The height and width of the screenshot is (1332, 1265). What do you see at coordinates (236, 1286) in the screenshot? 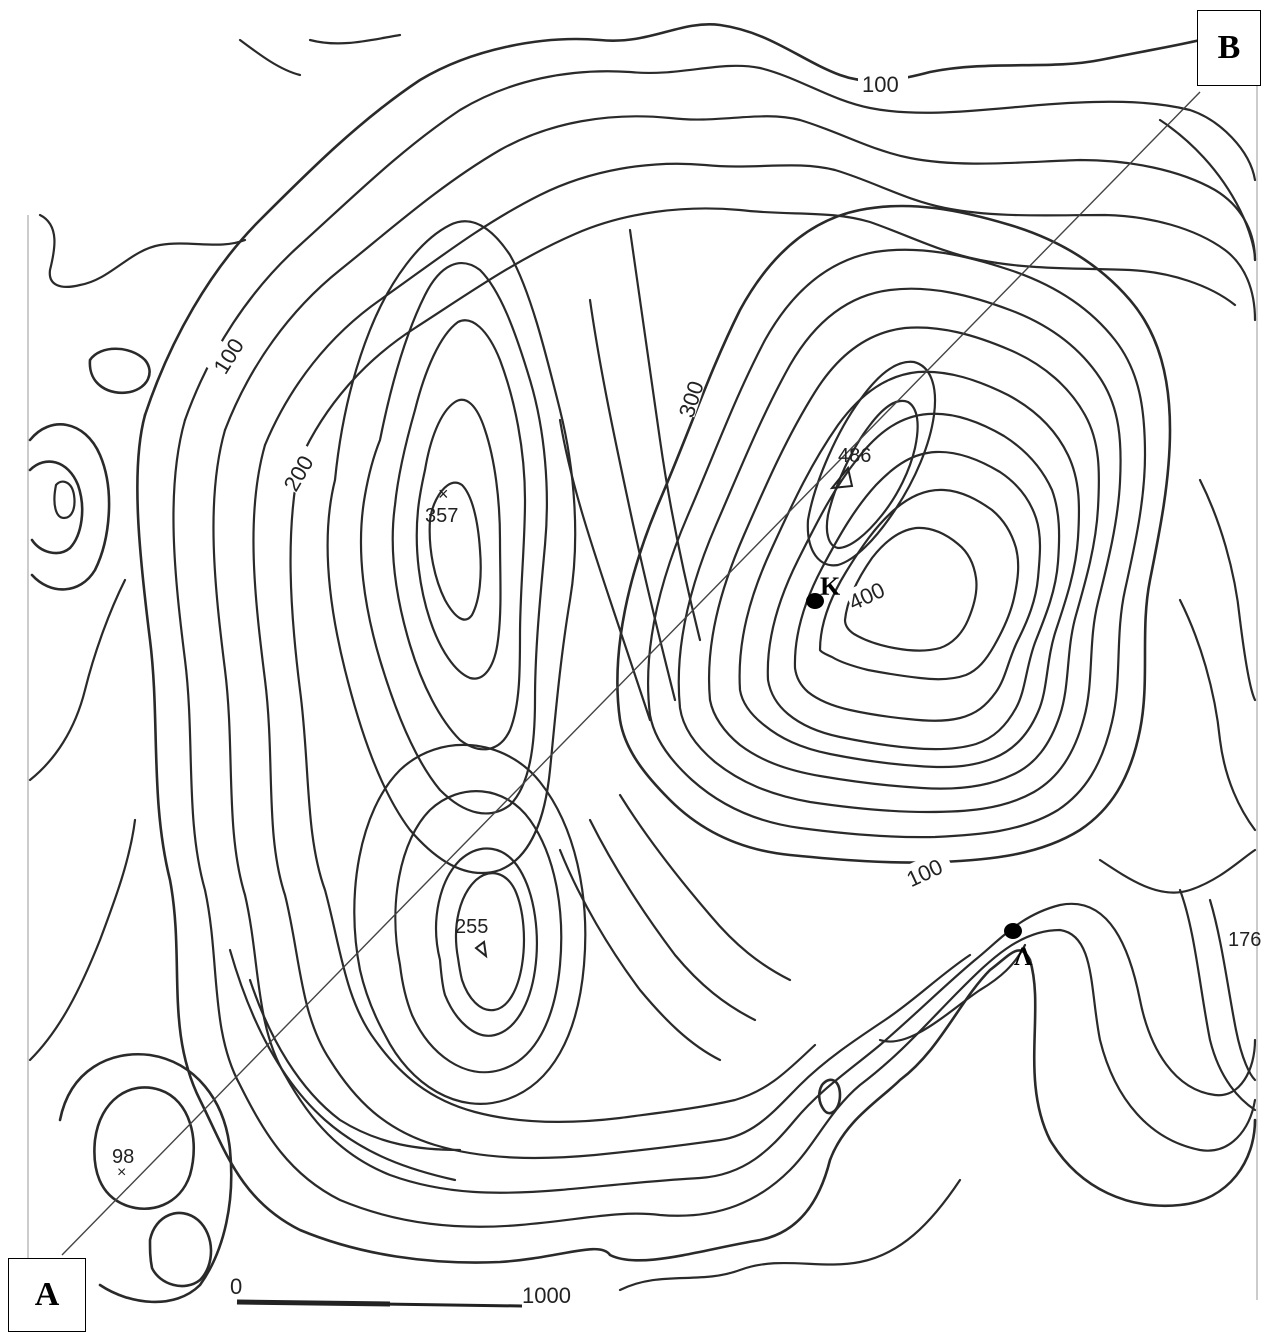
I see `scale-bar-start-label: 0` at bounding box center [236, 1286].